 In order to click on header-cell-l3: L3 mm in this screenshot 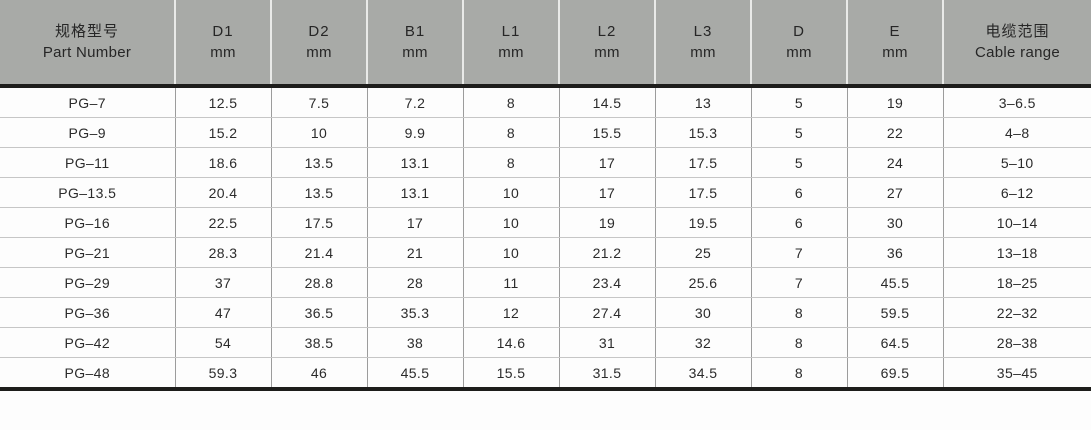, I will do `click(702, 44)`.